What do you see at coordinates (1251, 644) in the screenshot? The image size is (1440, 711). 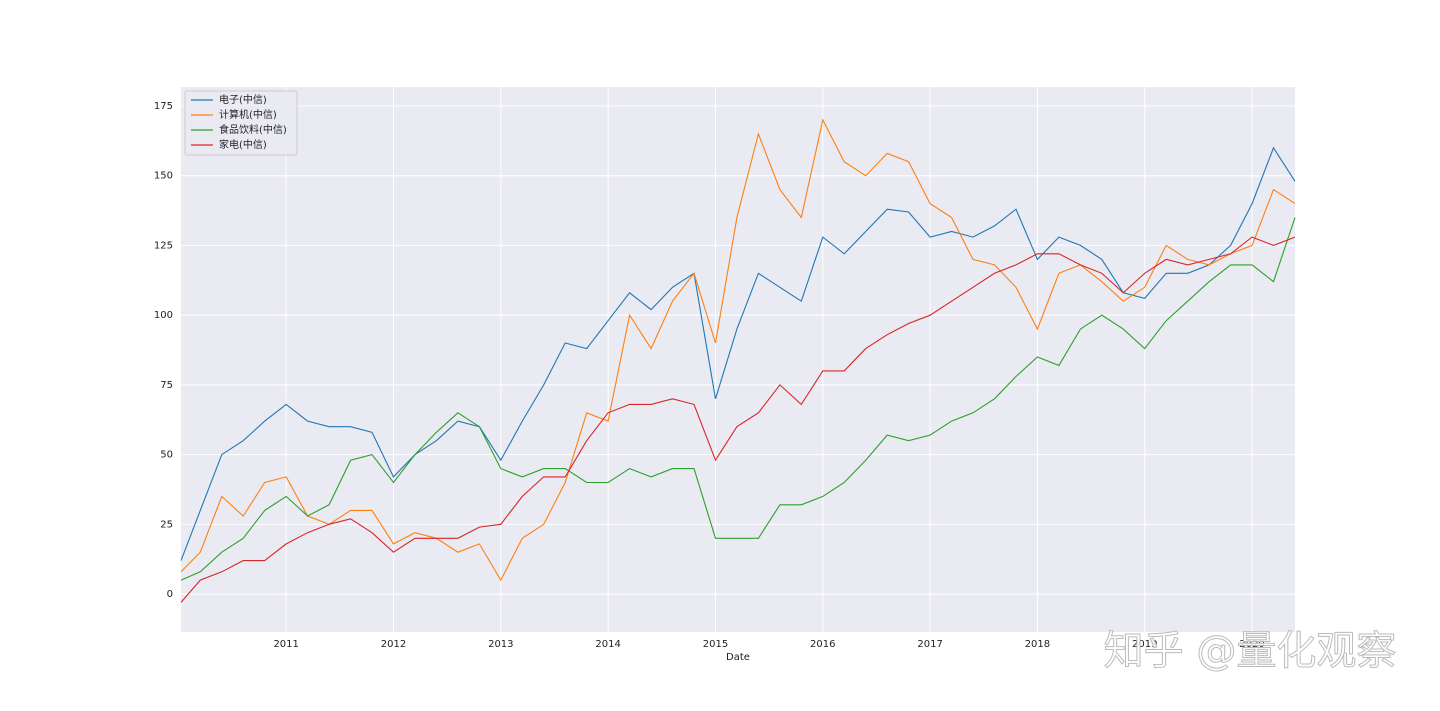 I see `x-tick-label: 2020` at bounding box center [1251, 644].